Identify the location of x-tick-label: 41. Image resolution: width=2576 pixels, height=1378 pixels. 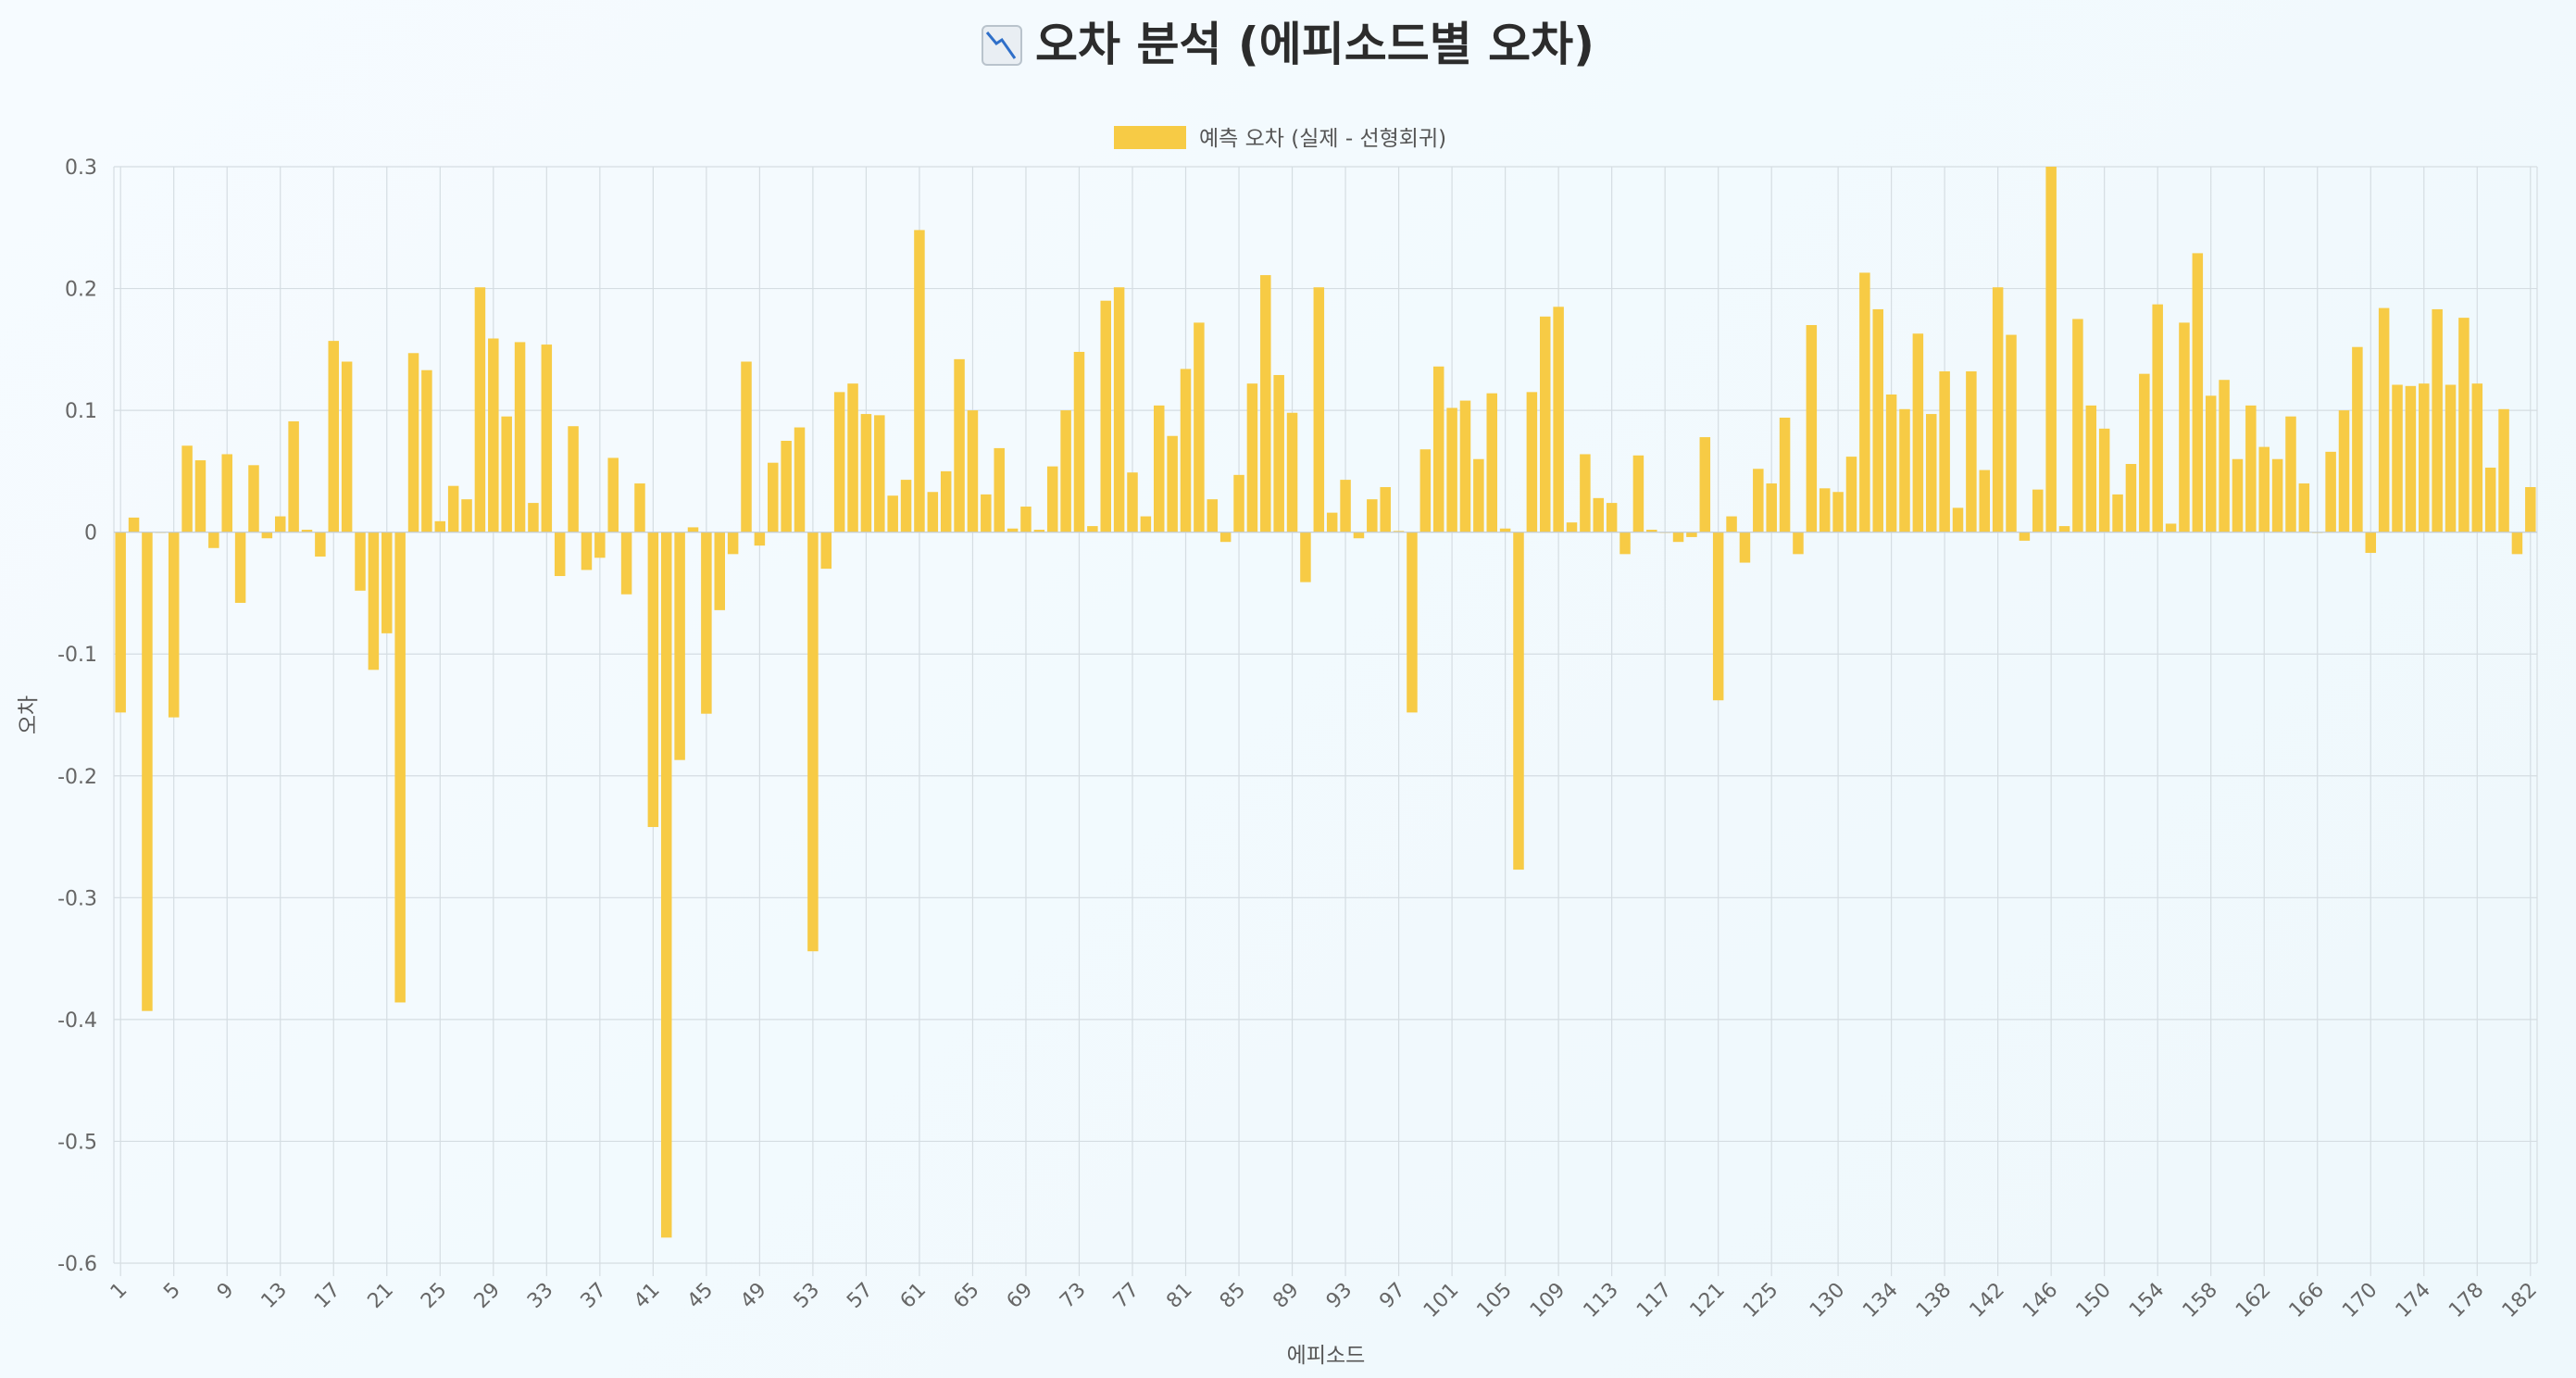
(647, 1296).